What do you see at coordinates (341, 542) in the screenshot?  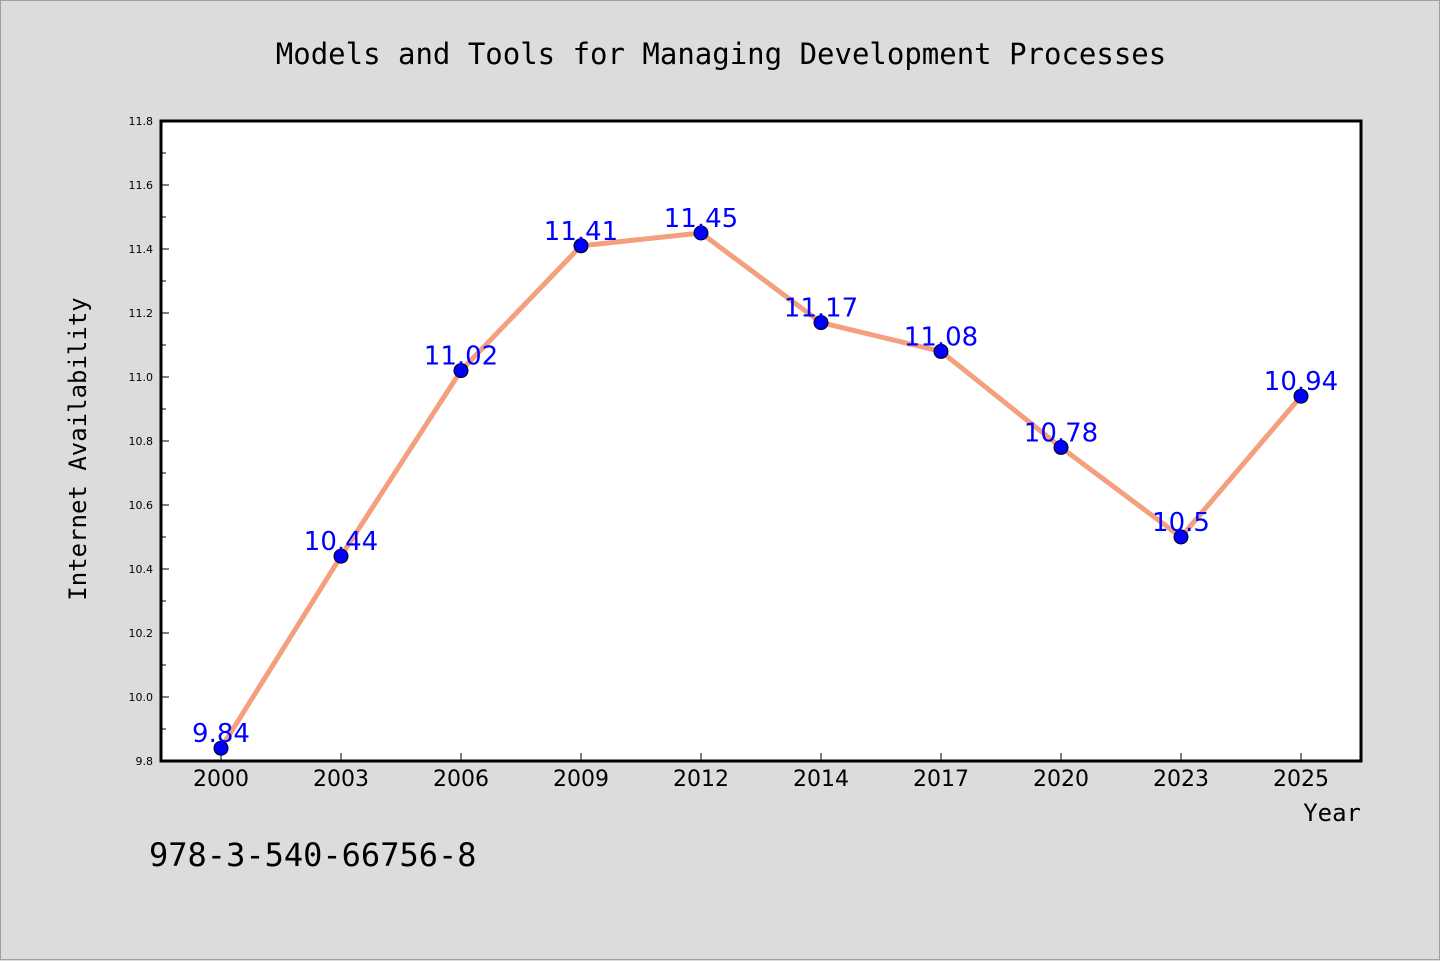 I see `data-label: 10.44` at bounding box center [341, 542].